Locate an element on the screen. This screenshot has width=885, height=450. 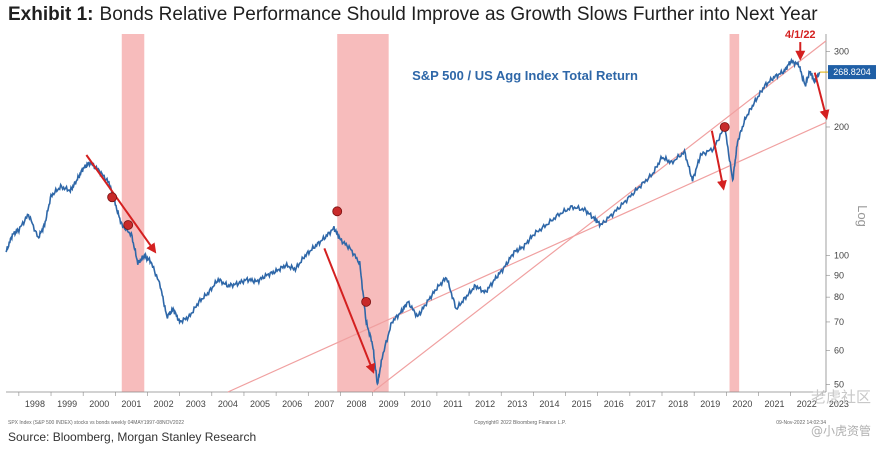
x-tick-2001: 2001 is located at coordinates (131, 404).